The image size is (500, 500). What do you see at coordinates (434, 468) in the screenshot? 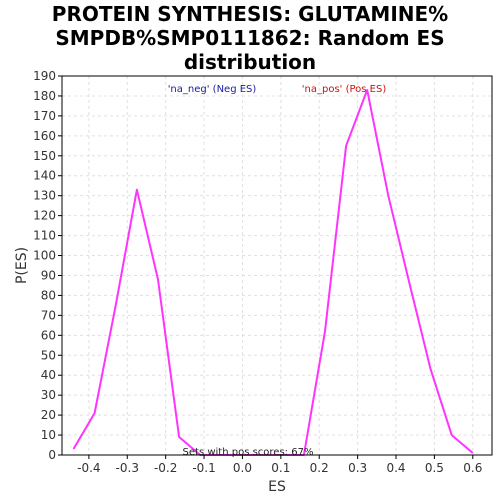
I see `x-tick-label: 0.5` at bounding box center [434, 468].